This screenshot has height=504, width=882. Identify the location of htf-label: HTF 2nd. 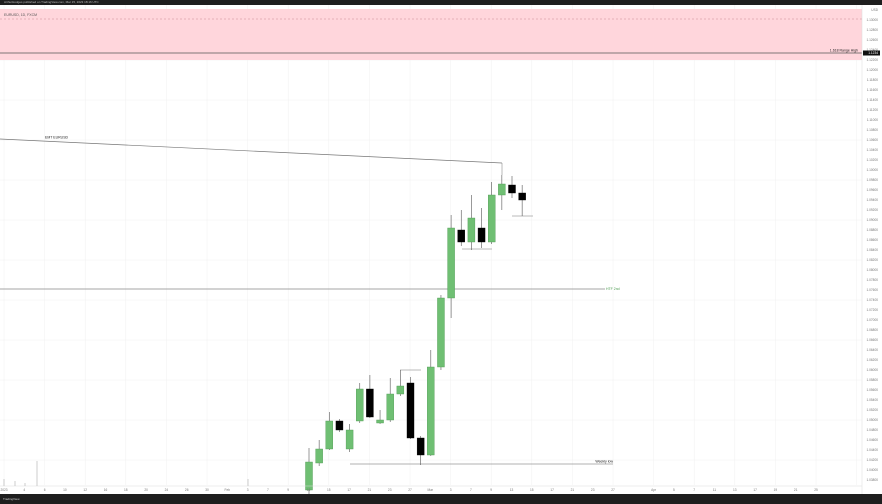
(613, 289).